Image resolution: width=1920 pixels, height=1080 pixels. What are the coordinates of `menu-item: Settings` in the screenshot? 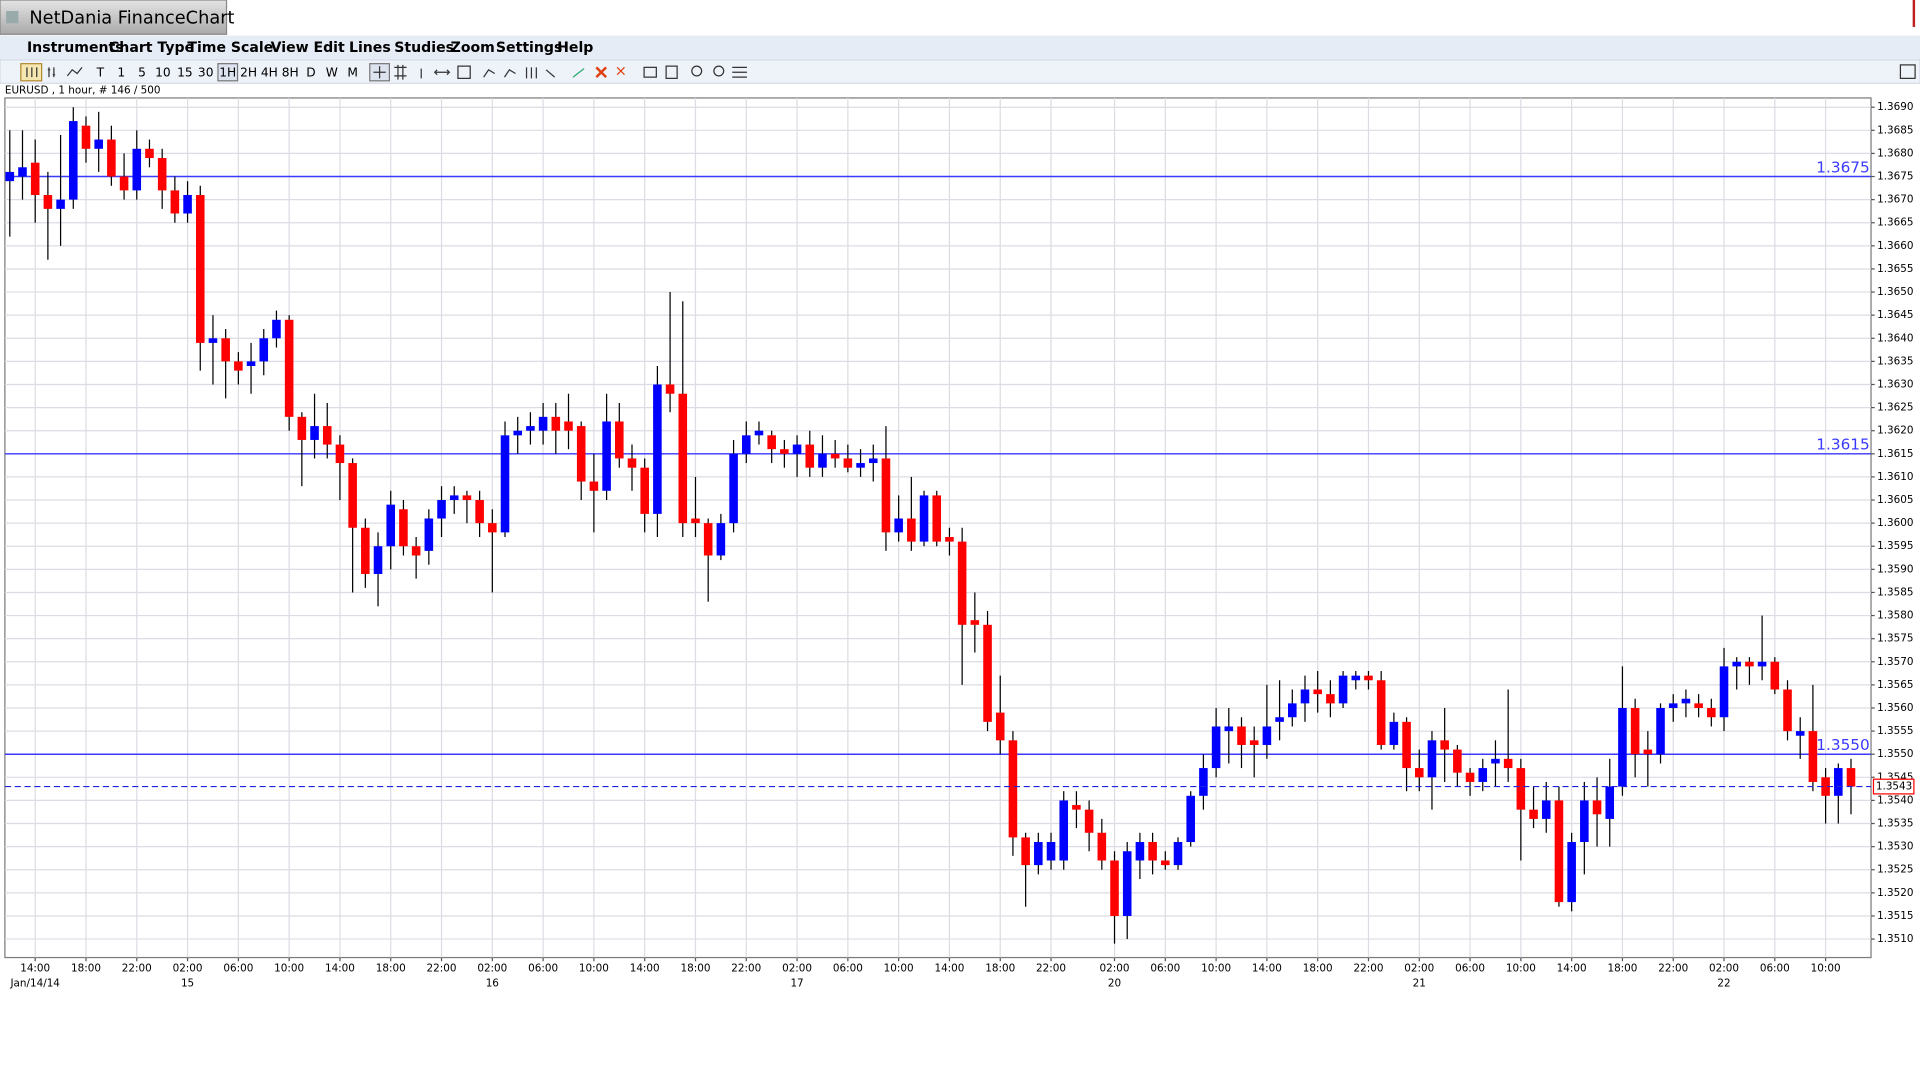 It's located at (529, 48).